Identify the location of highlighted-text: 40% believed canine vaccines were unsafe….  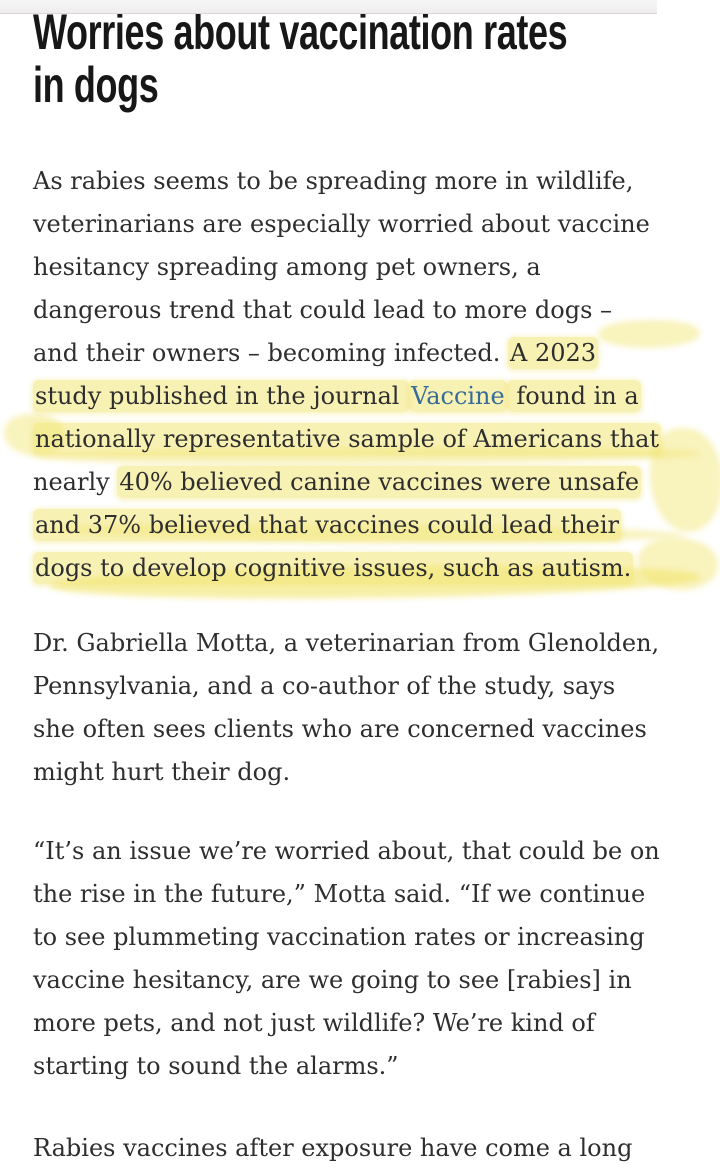
(337, 525).